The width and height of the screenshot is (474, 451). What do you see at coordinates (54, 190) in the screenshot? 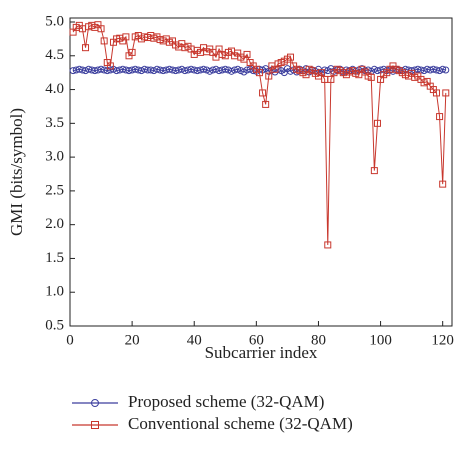
I see `y-tick-label: 2.5` at bounding box center [54, 190].